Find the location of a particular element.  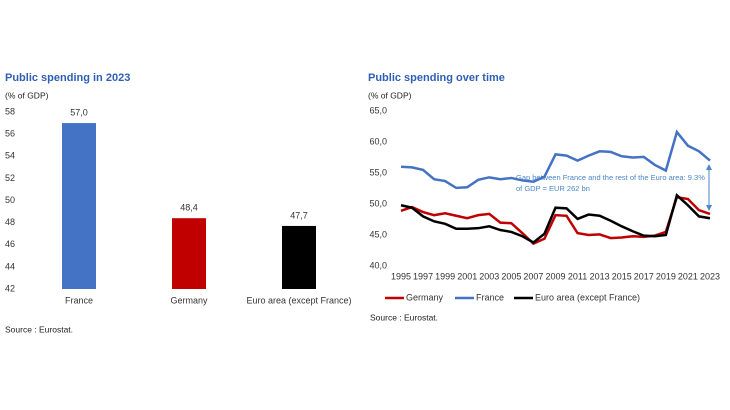

legend-label: Euro area (except France) is located at coordinates (587, 297).